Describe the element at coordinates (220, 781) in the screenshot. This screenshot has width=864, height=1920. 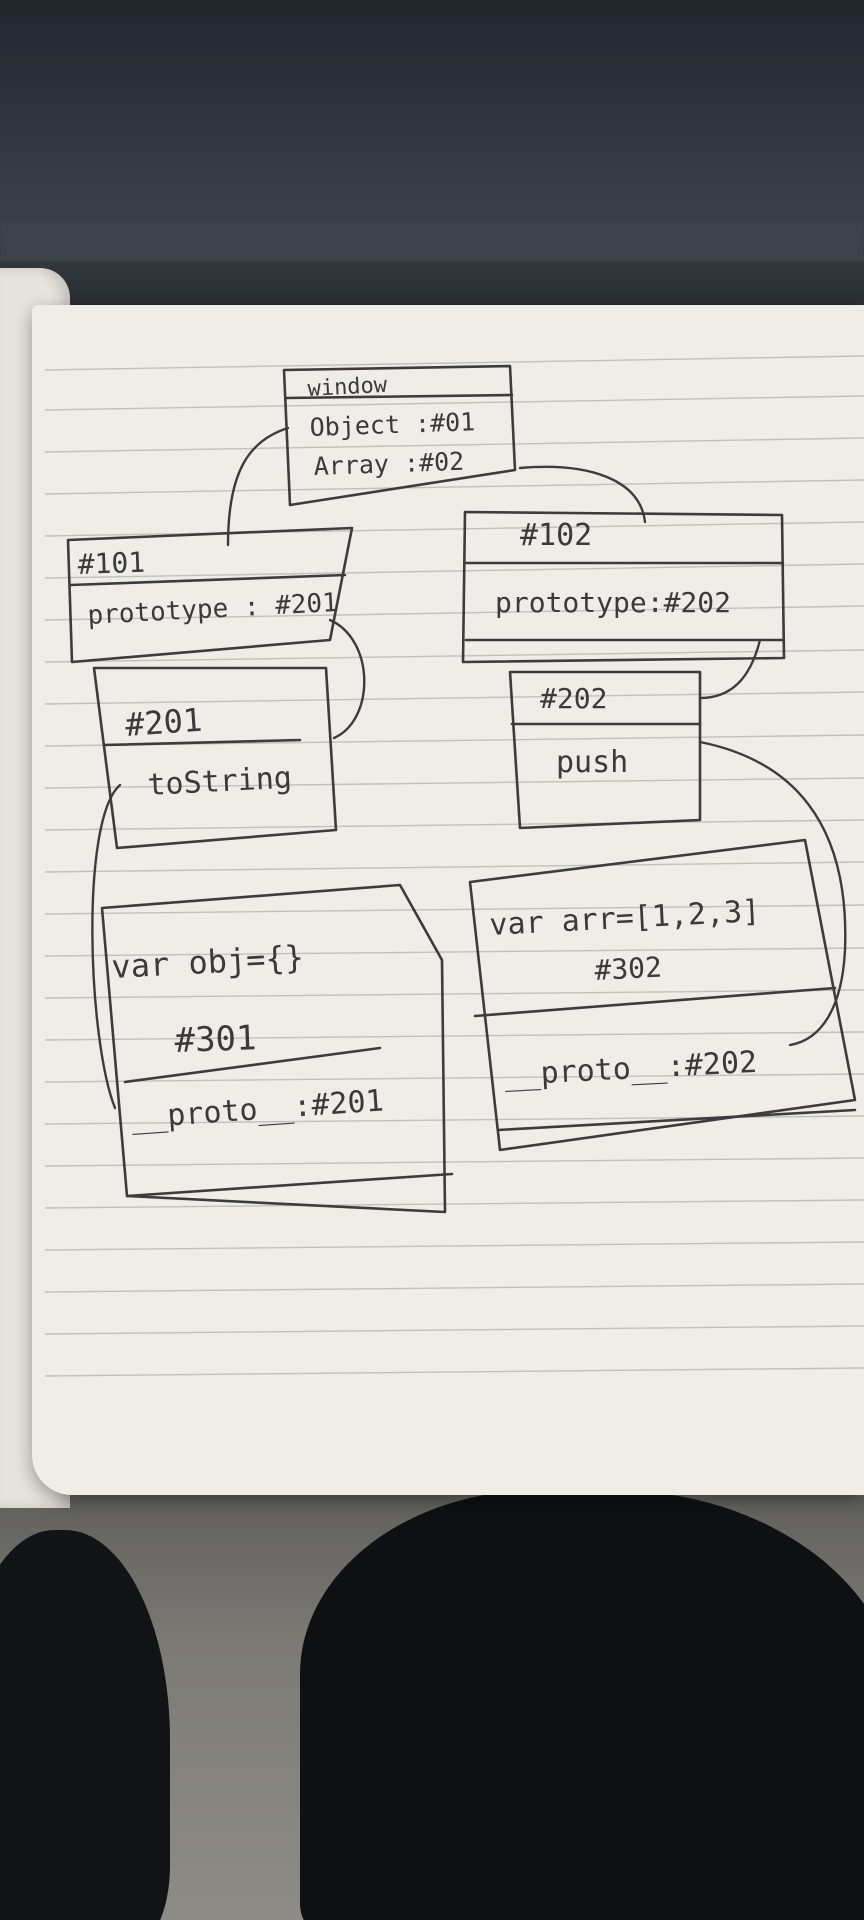
I see `box-201-entry: toString` at that location.